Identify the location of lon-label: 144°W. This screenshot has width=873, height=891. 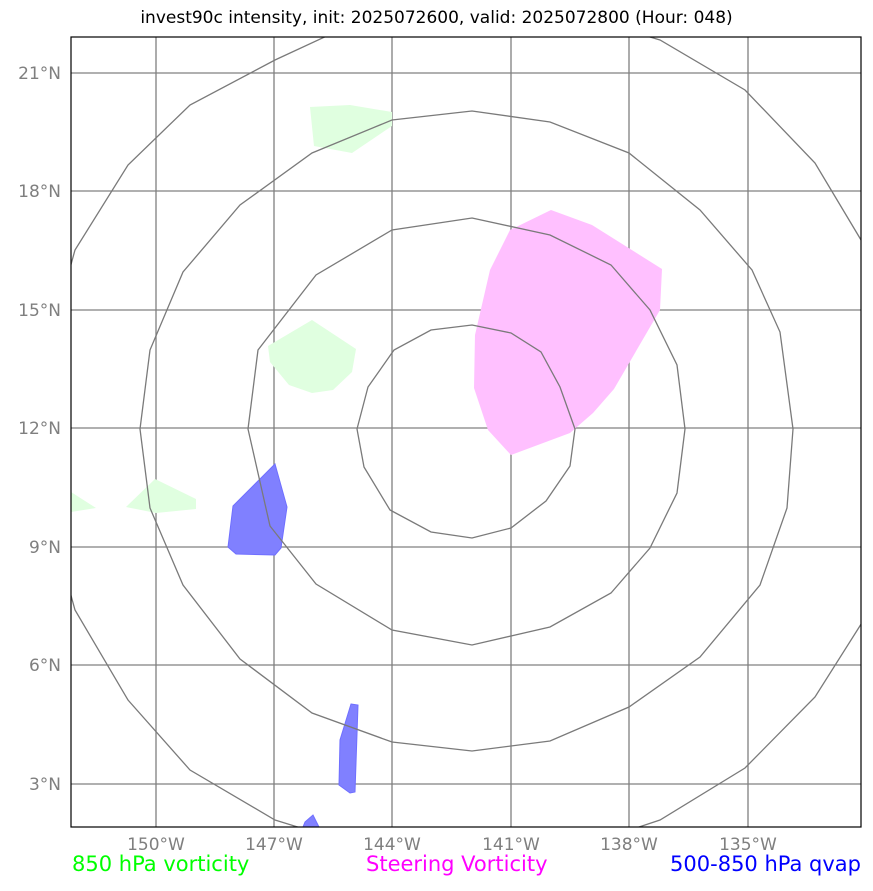
(392, 845).